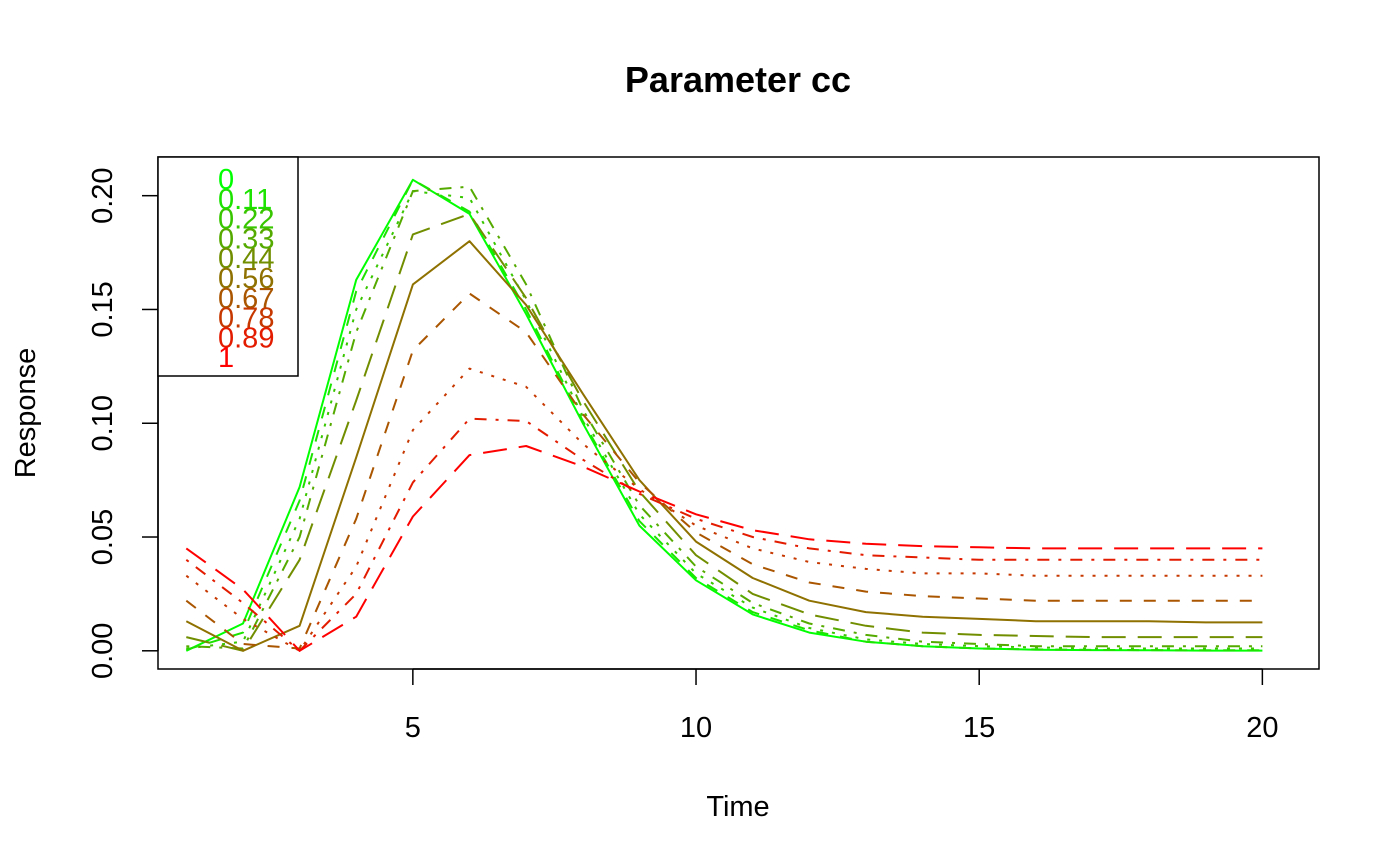 The width and height of the screenshot is (1400, 866). What do you see at coordinates (26, 413) in the screenshot?
I see `y-axis-label: Response` at bounding box center [26, 413].